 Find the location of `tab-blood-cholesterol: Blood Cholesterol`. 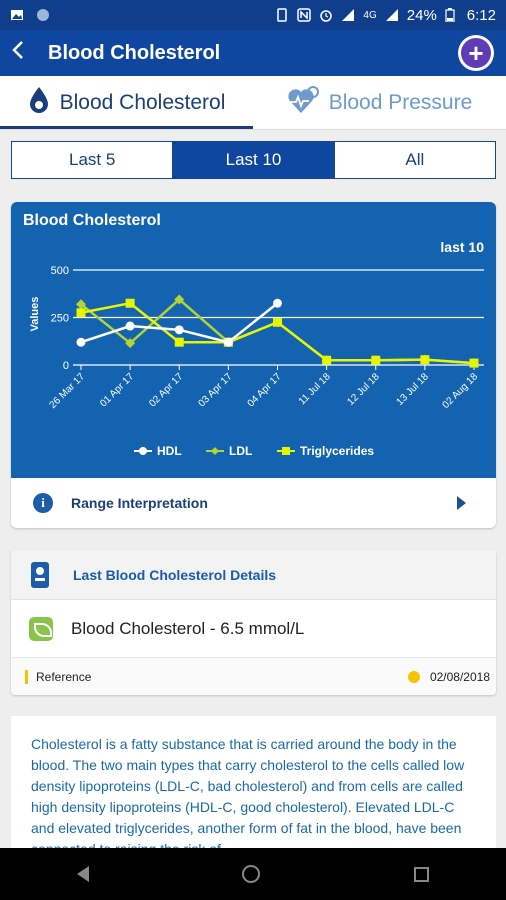

tab-blood-cholesterol: Blood Cholesterol is located at coordinates (126, 102).